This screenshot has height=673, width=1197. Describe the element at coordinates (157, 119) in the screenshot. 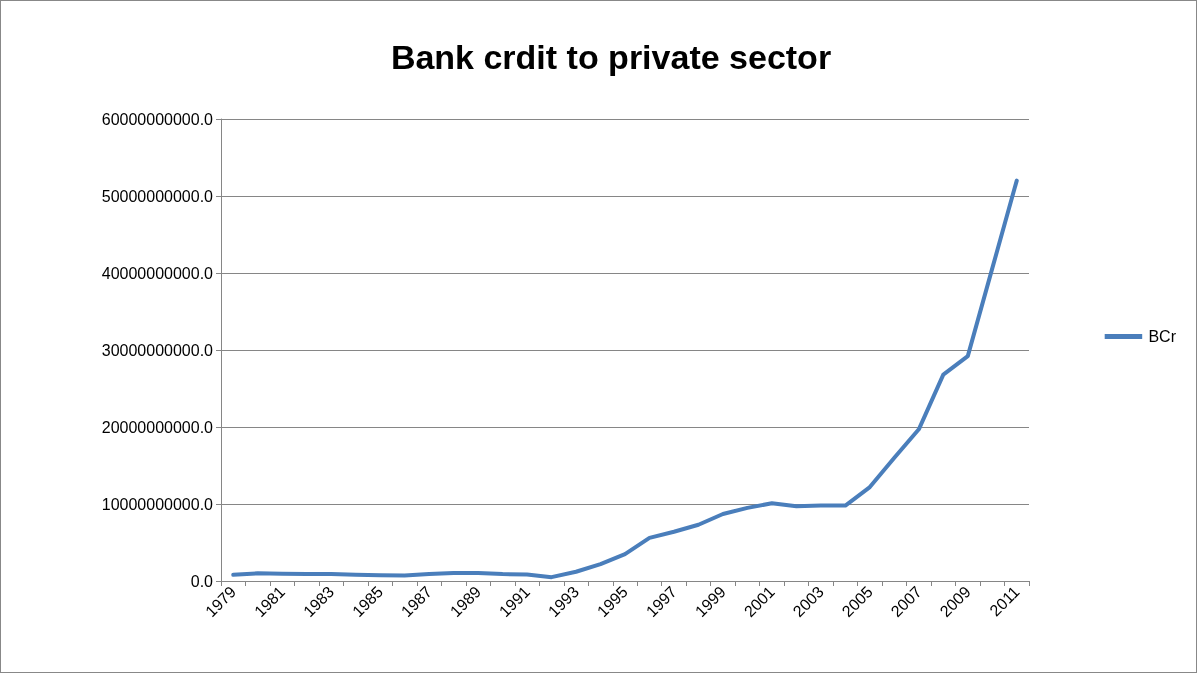

I see `y-tick-label: 60000000000.0` at that location.